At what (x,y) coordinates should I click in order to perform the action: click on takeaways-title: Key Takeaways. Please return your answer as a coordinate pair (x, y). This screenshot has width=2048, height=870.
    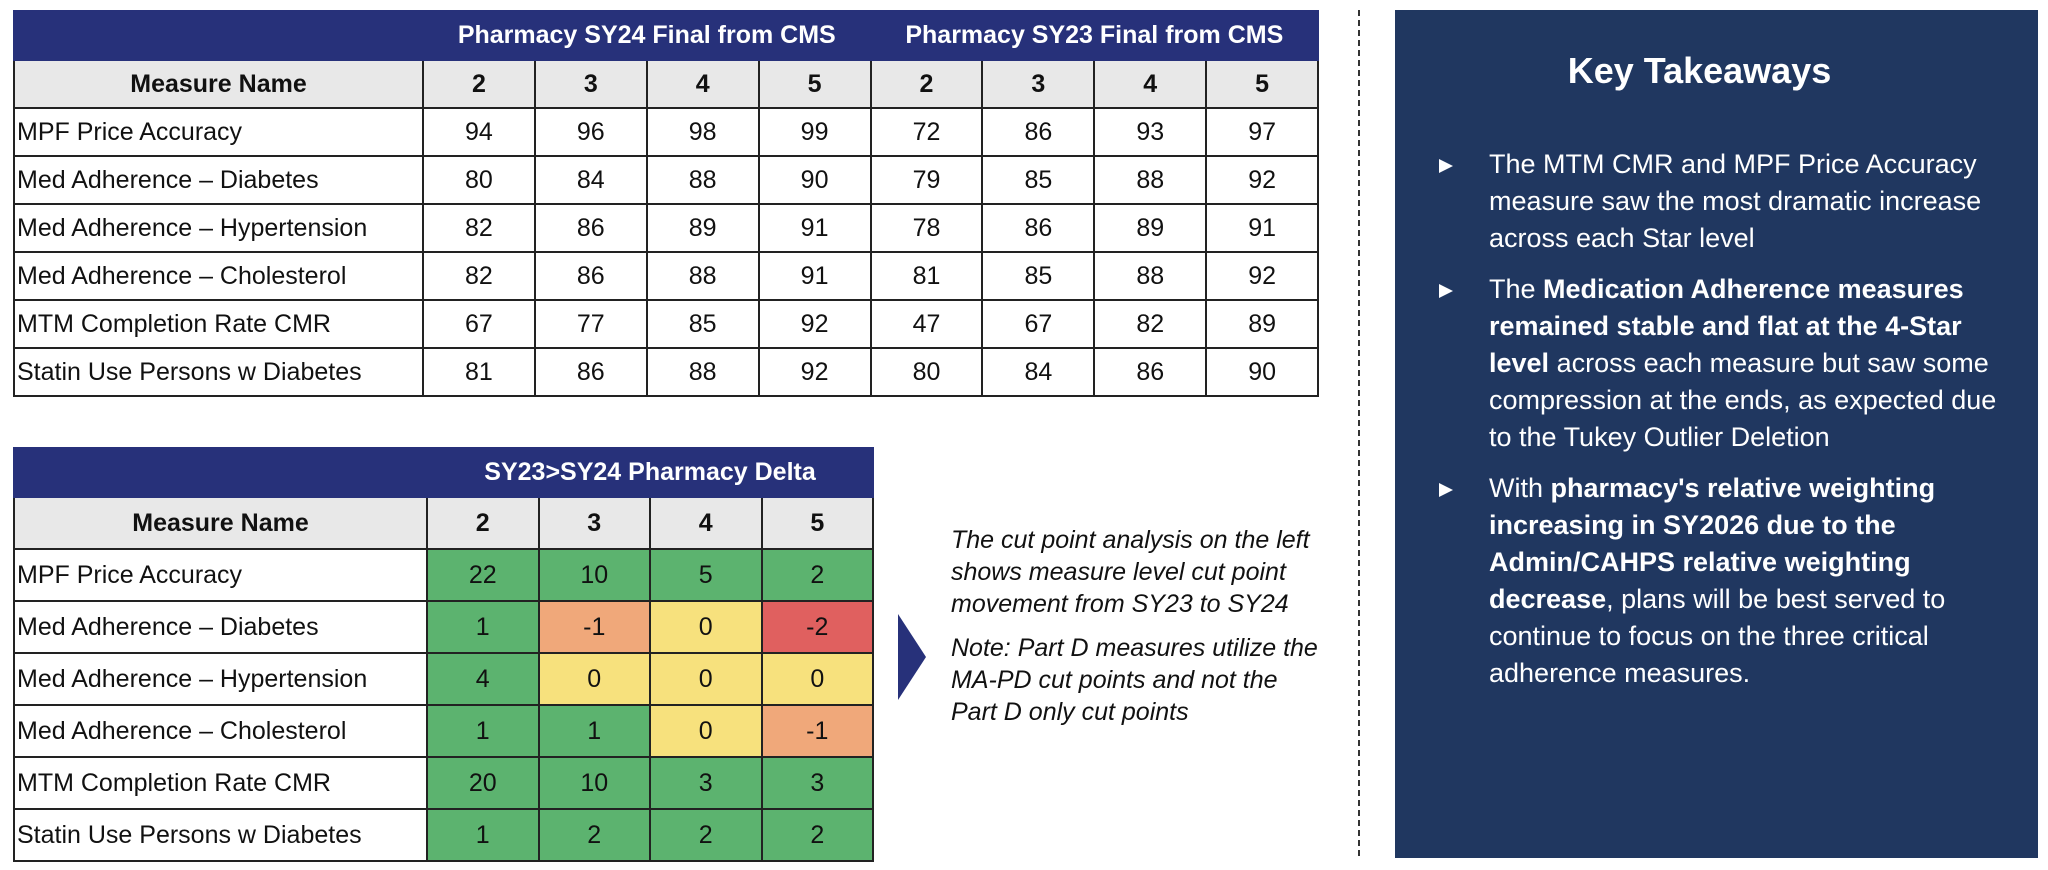
    Looking at the image, I should click on (1699, 70).